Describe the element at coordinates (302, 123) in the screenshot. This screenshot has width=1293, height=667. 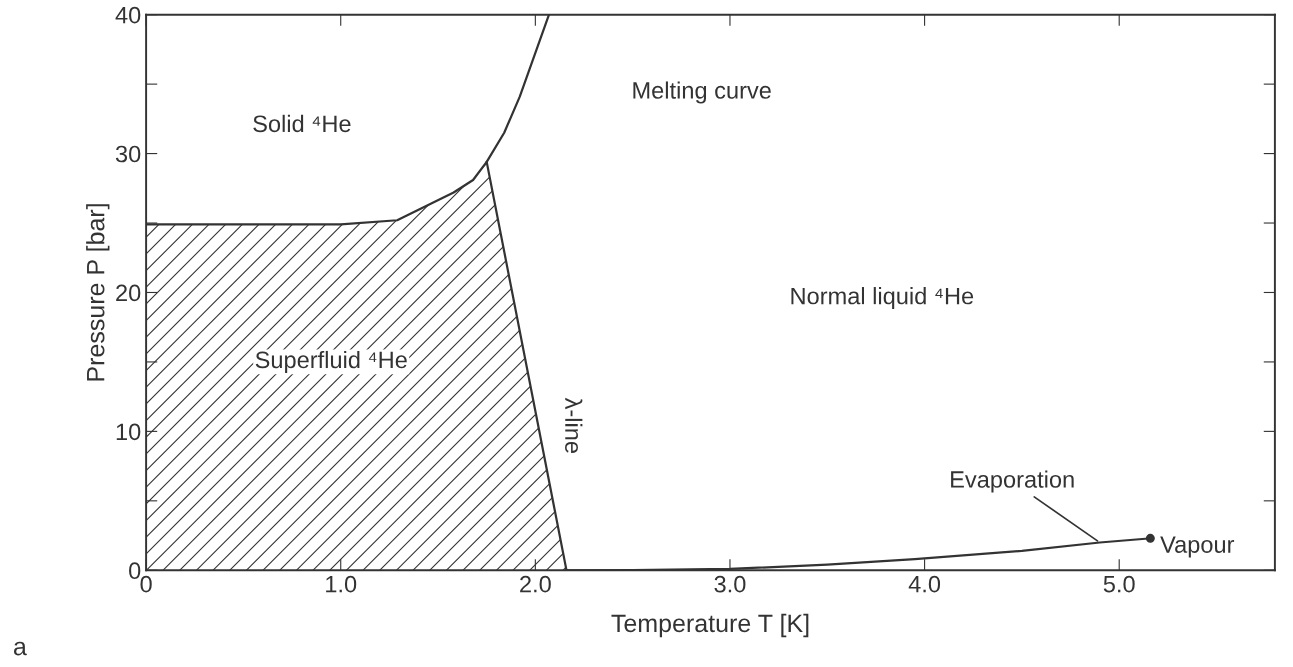
I see `annotation: Solid ⁴He` at that location.